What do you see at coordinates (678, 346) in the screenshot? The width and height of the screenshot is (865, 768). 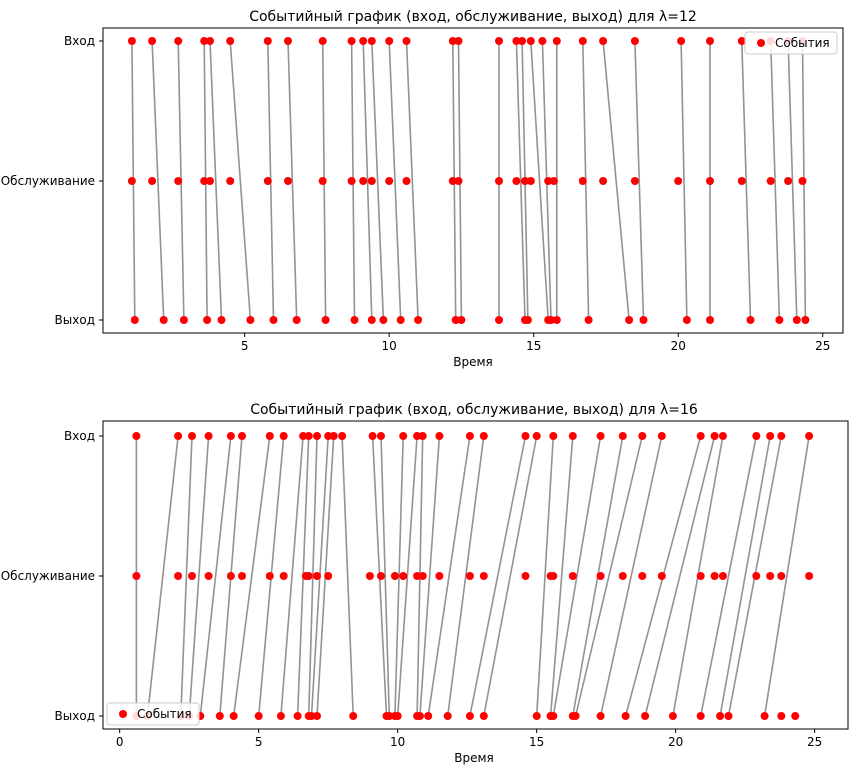 I see `x-tick-label: 20` at bounding box center [678, 346].